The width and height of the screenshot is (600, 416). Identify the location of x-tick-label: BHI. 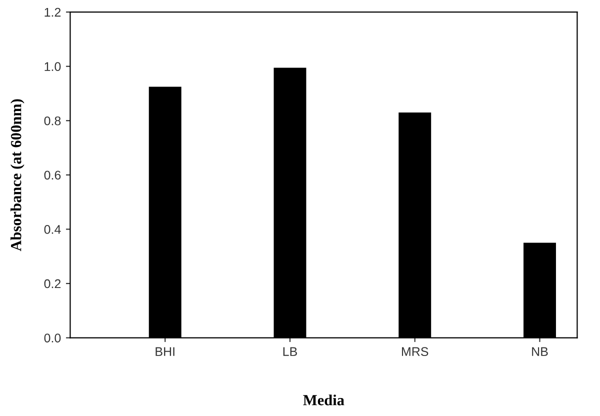
(165, 351).